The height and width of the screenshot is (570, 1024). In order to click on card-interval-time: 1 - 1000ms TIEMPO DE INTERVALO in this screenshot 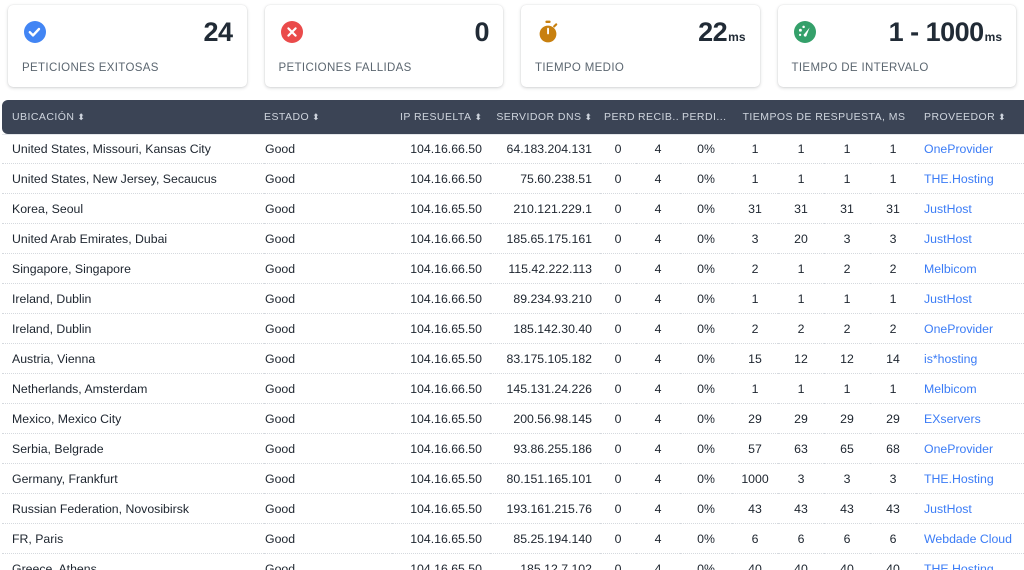, I will do `click(896, 46)`.